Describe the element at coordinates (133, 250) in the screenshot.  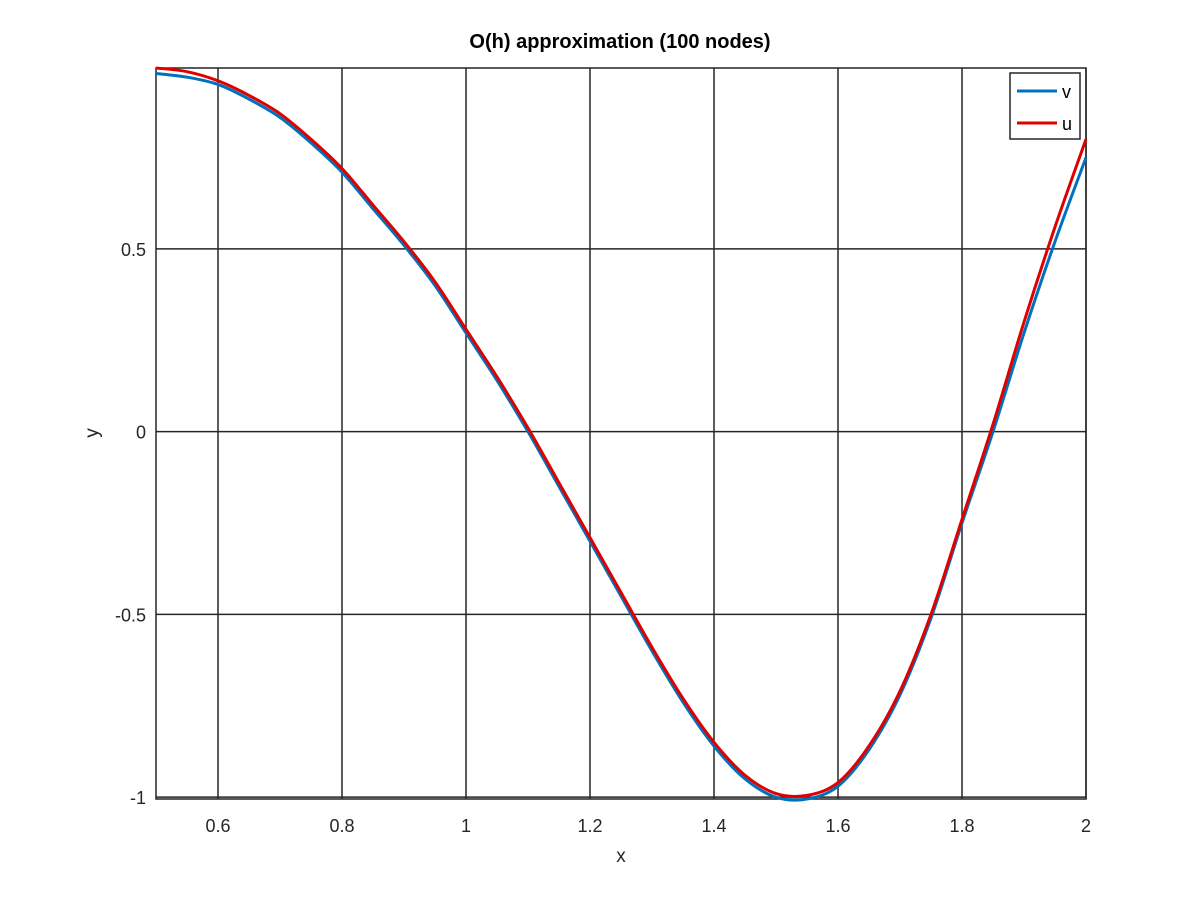
I see `y-tick-label: 0.5` at that location.